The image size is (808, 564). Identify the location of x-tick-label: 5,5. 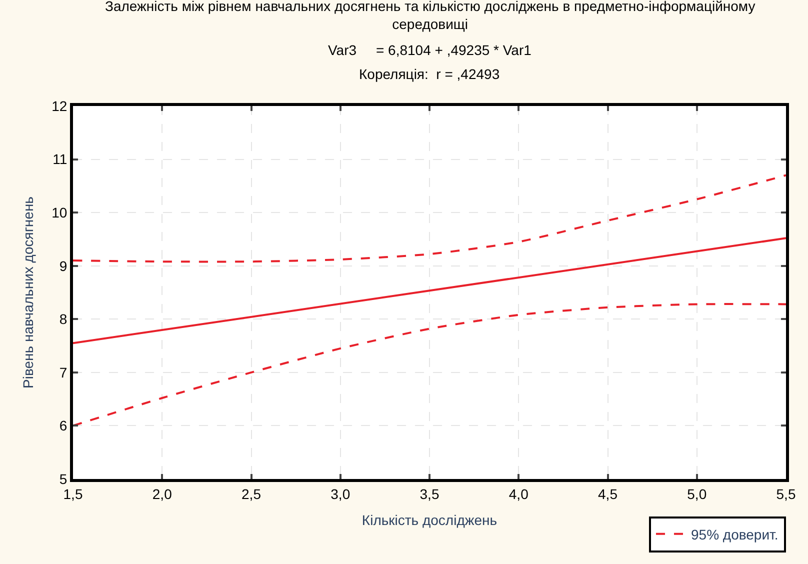
(786, 494).